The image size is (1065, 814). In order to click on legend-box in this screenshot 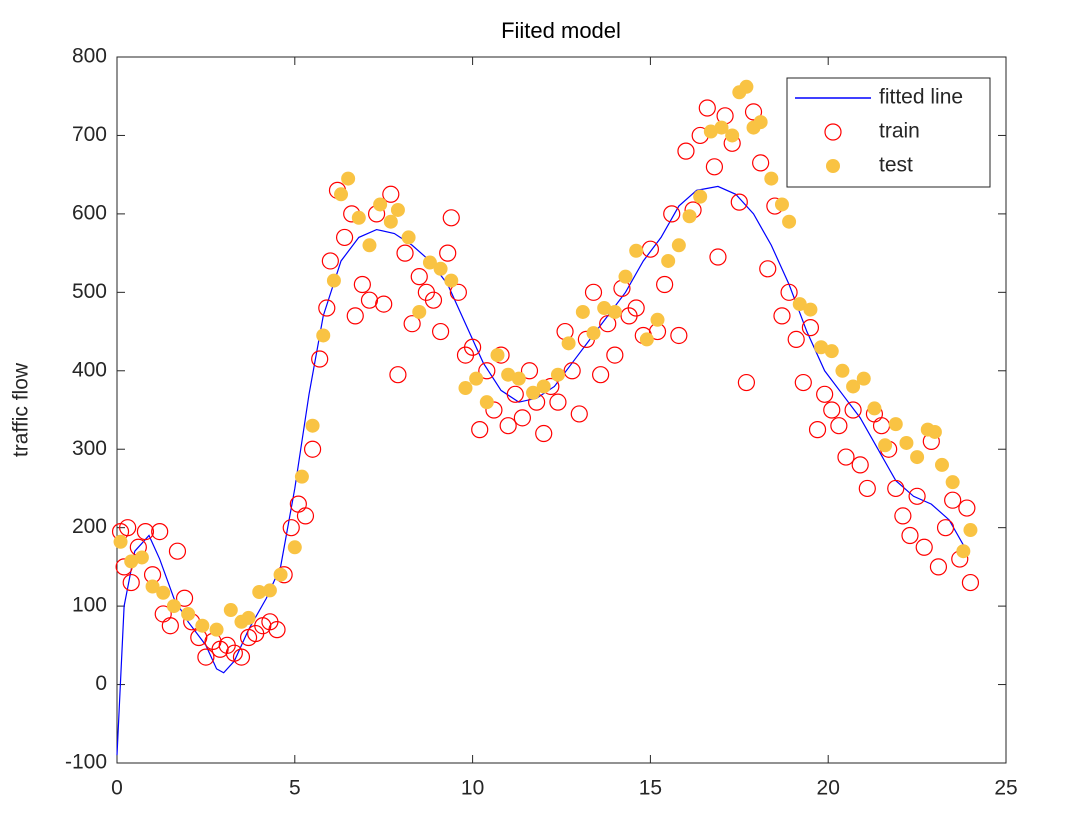, I will do `click(888, 132)`.